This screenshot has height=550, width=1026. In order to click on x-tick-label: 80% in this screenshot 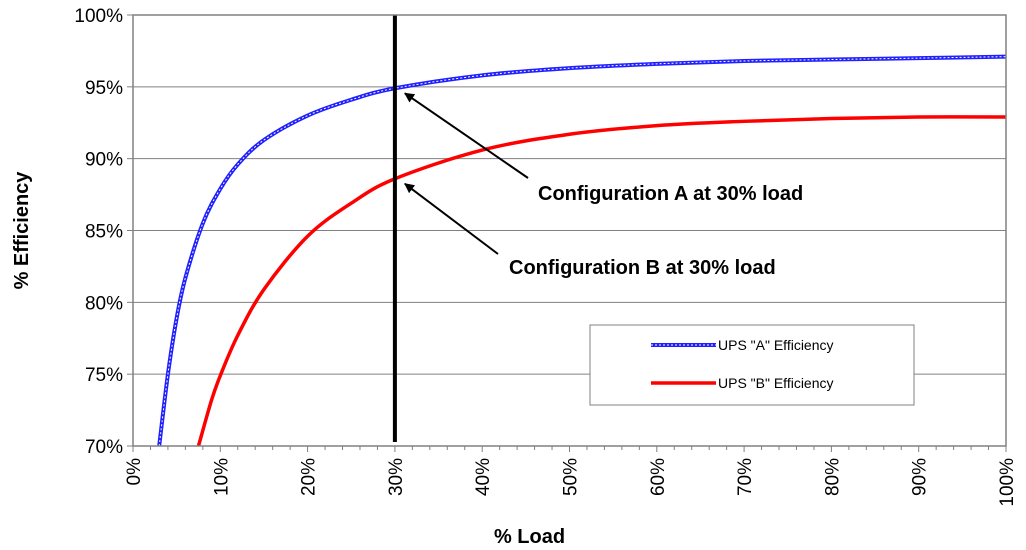, I will do `click(832, 477)`.